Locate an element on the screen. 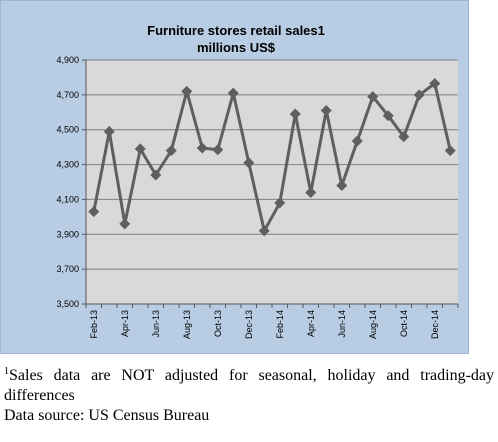  y-tick-label: 4,300 is located at coordinates (67, 165).